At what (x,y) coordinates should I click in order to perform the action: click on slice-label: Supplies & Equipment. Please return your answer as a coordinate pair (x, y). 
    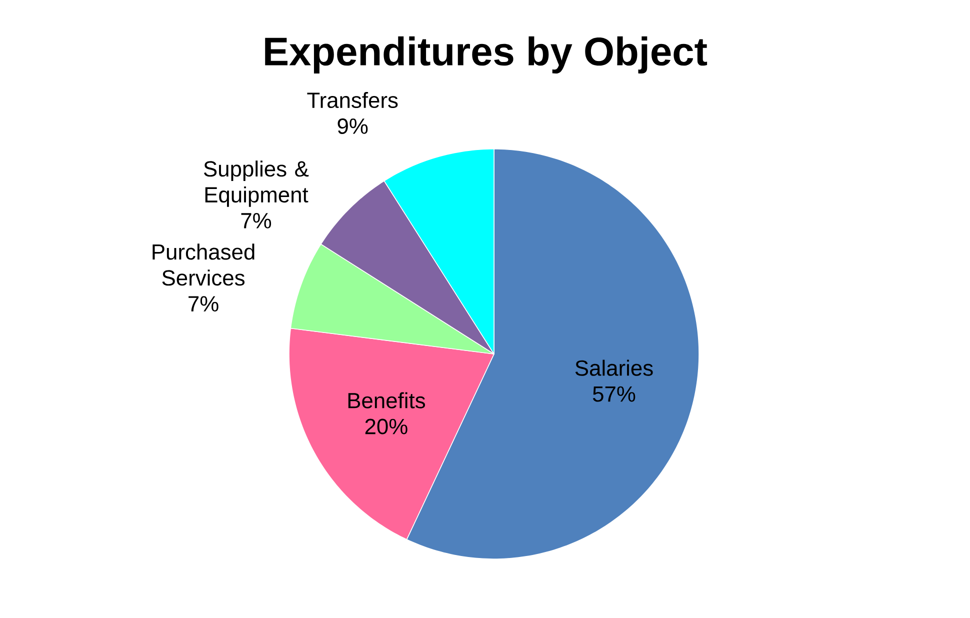
    Looking at the image, I should click on (256, 183).